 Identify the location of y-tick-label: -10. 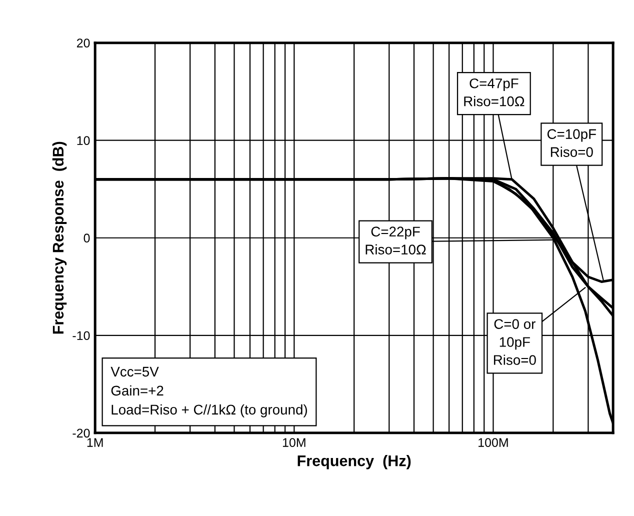
(81, 335).